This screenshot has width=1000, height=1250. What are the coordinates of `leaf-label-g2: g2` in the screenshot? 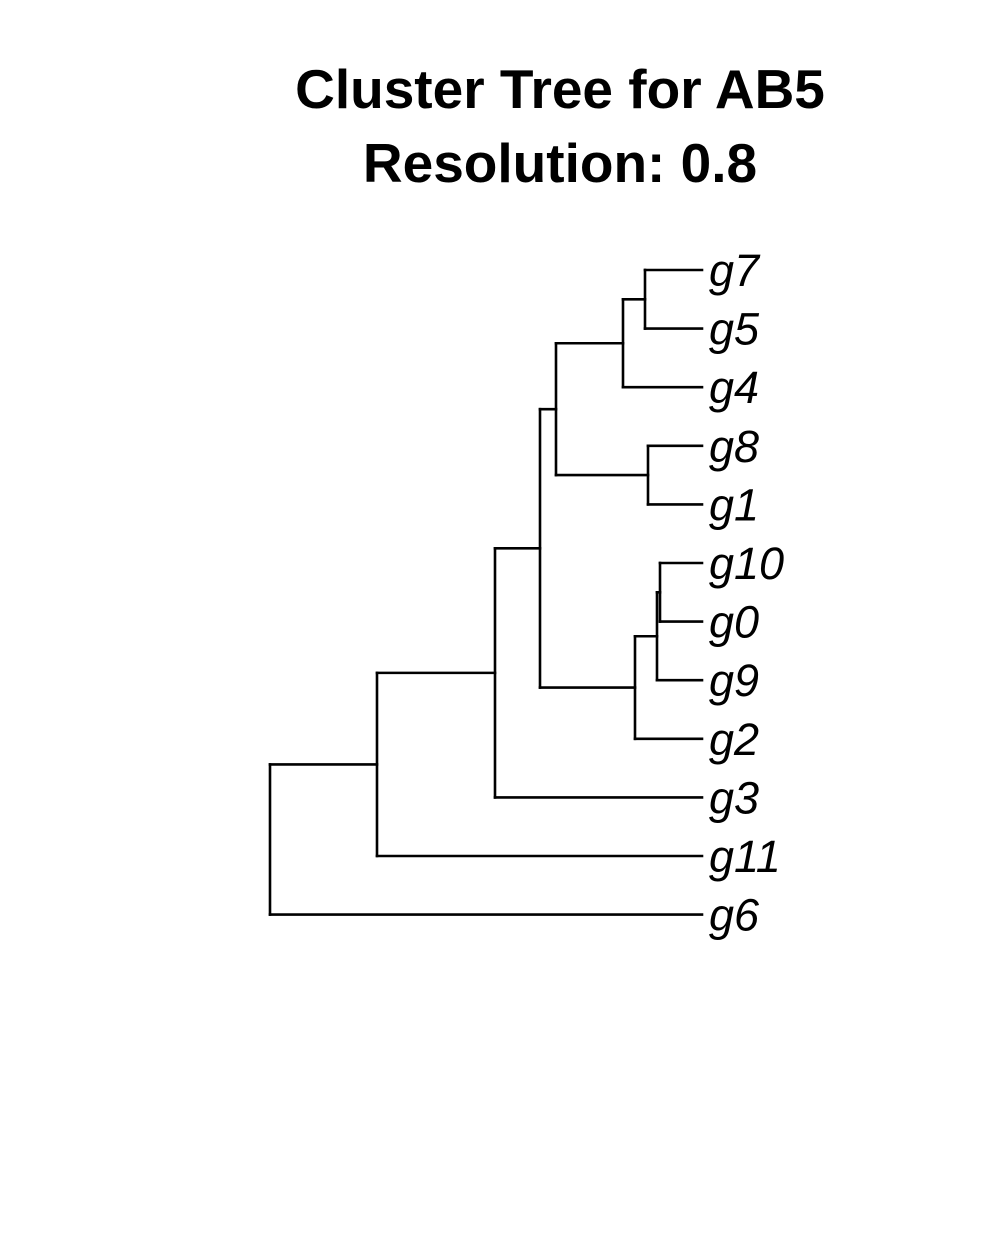 It's located at (734, 739).